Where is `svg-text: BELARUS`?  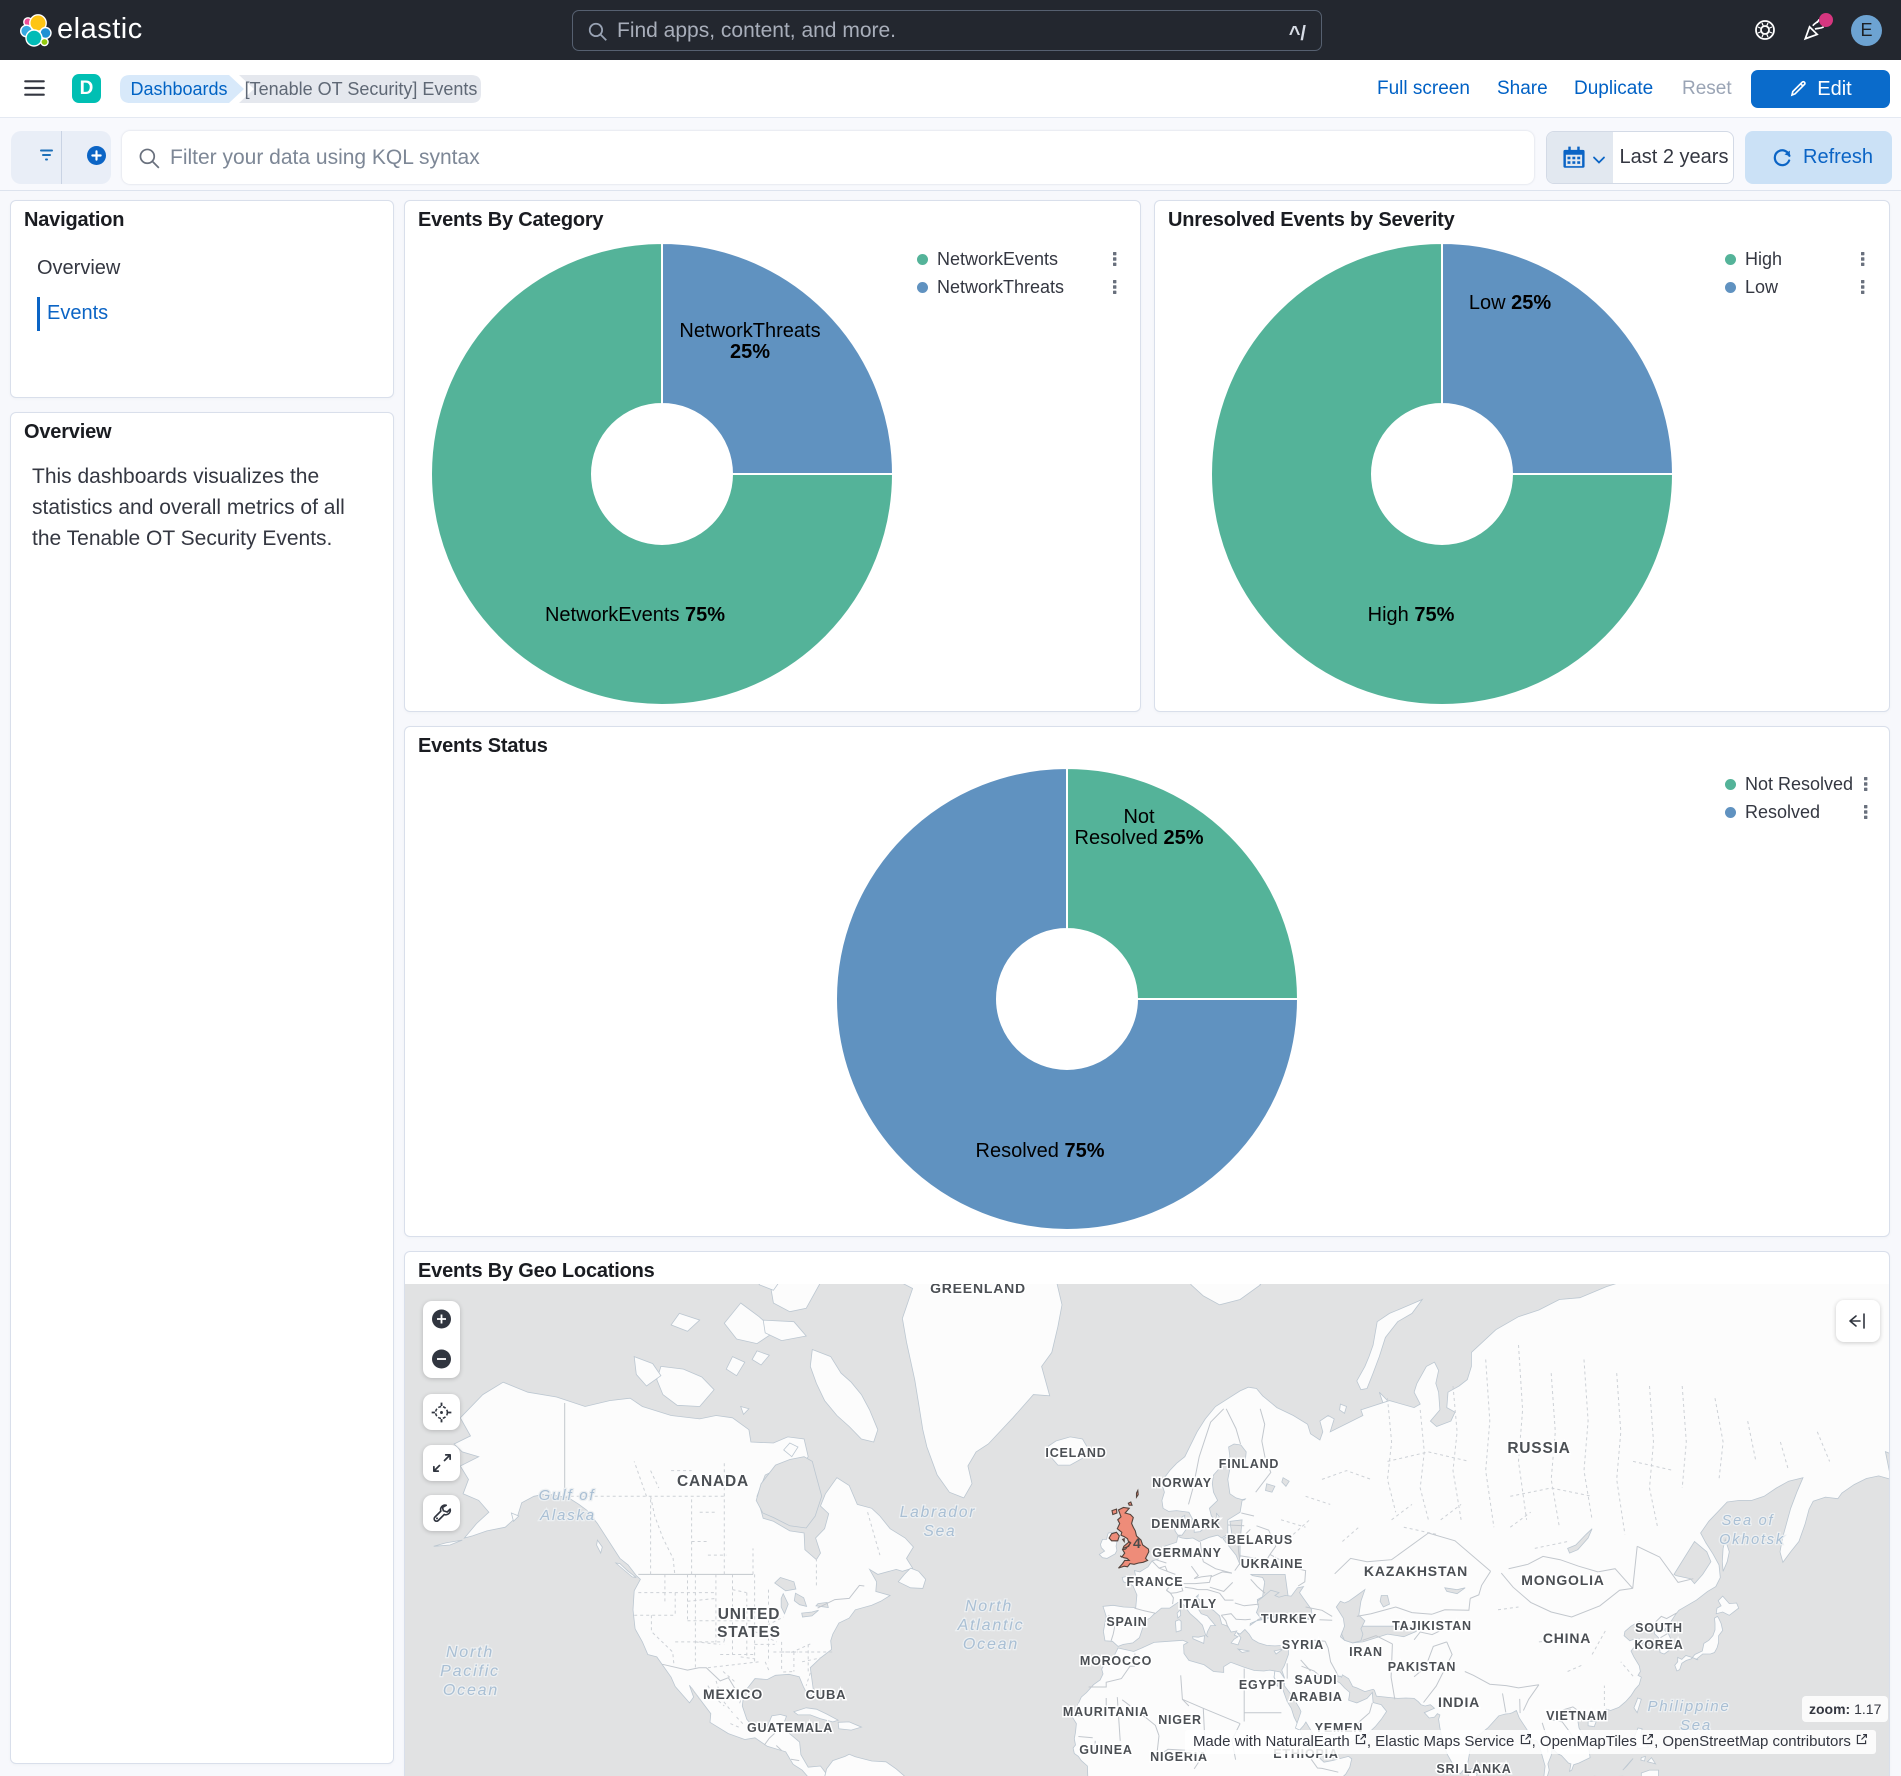 svg-text: BELARUS is located at coordinates (1260, 1540).